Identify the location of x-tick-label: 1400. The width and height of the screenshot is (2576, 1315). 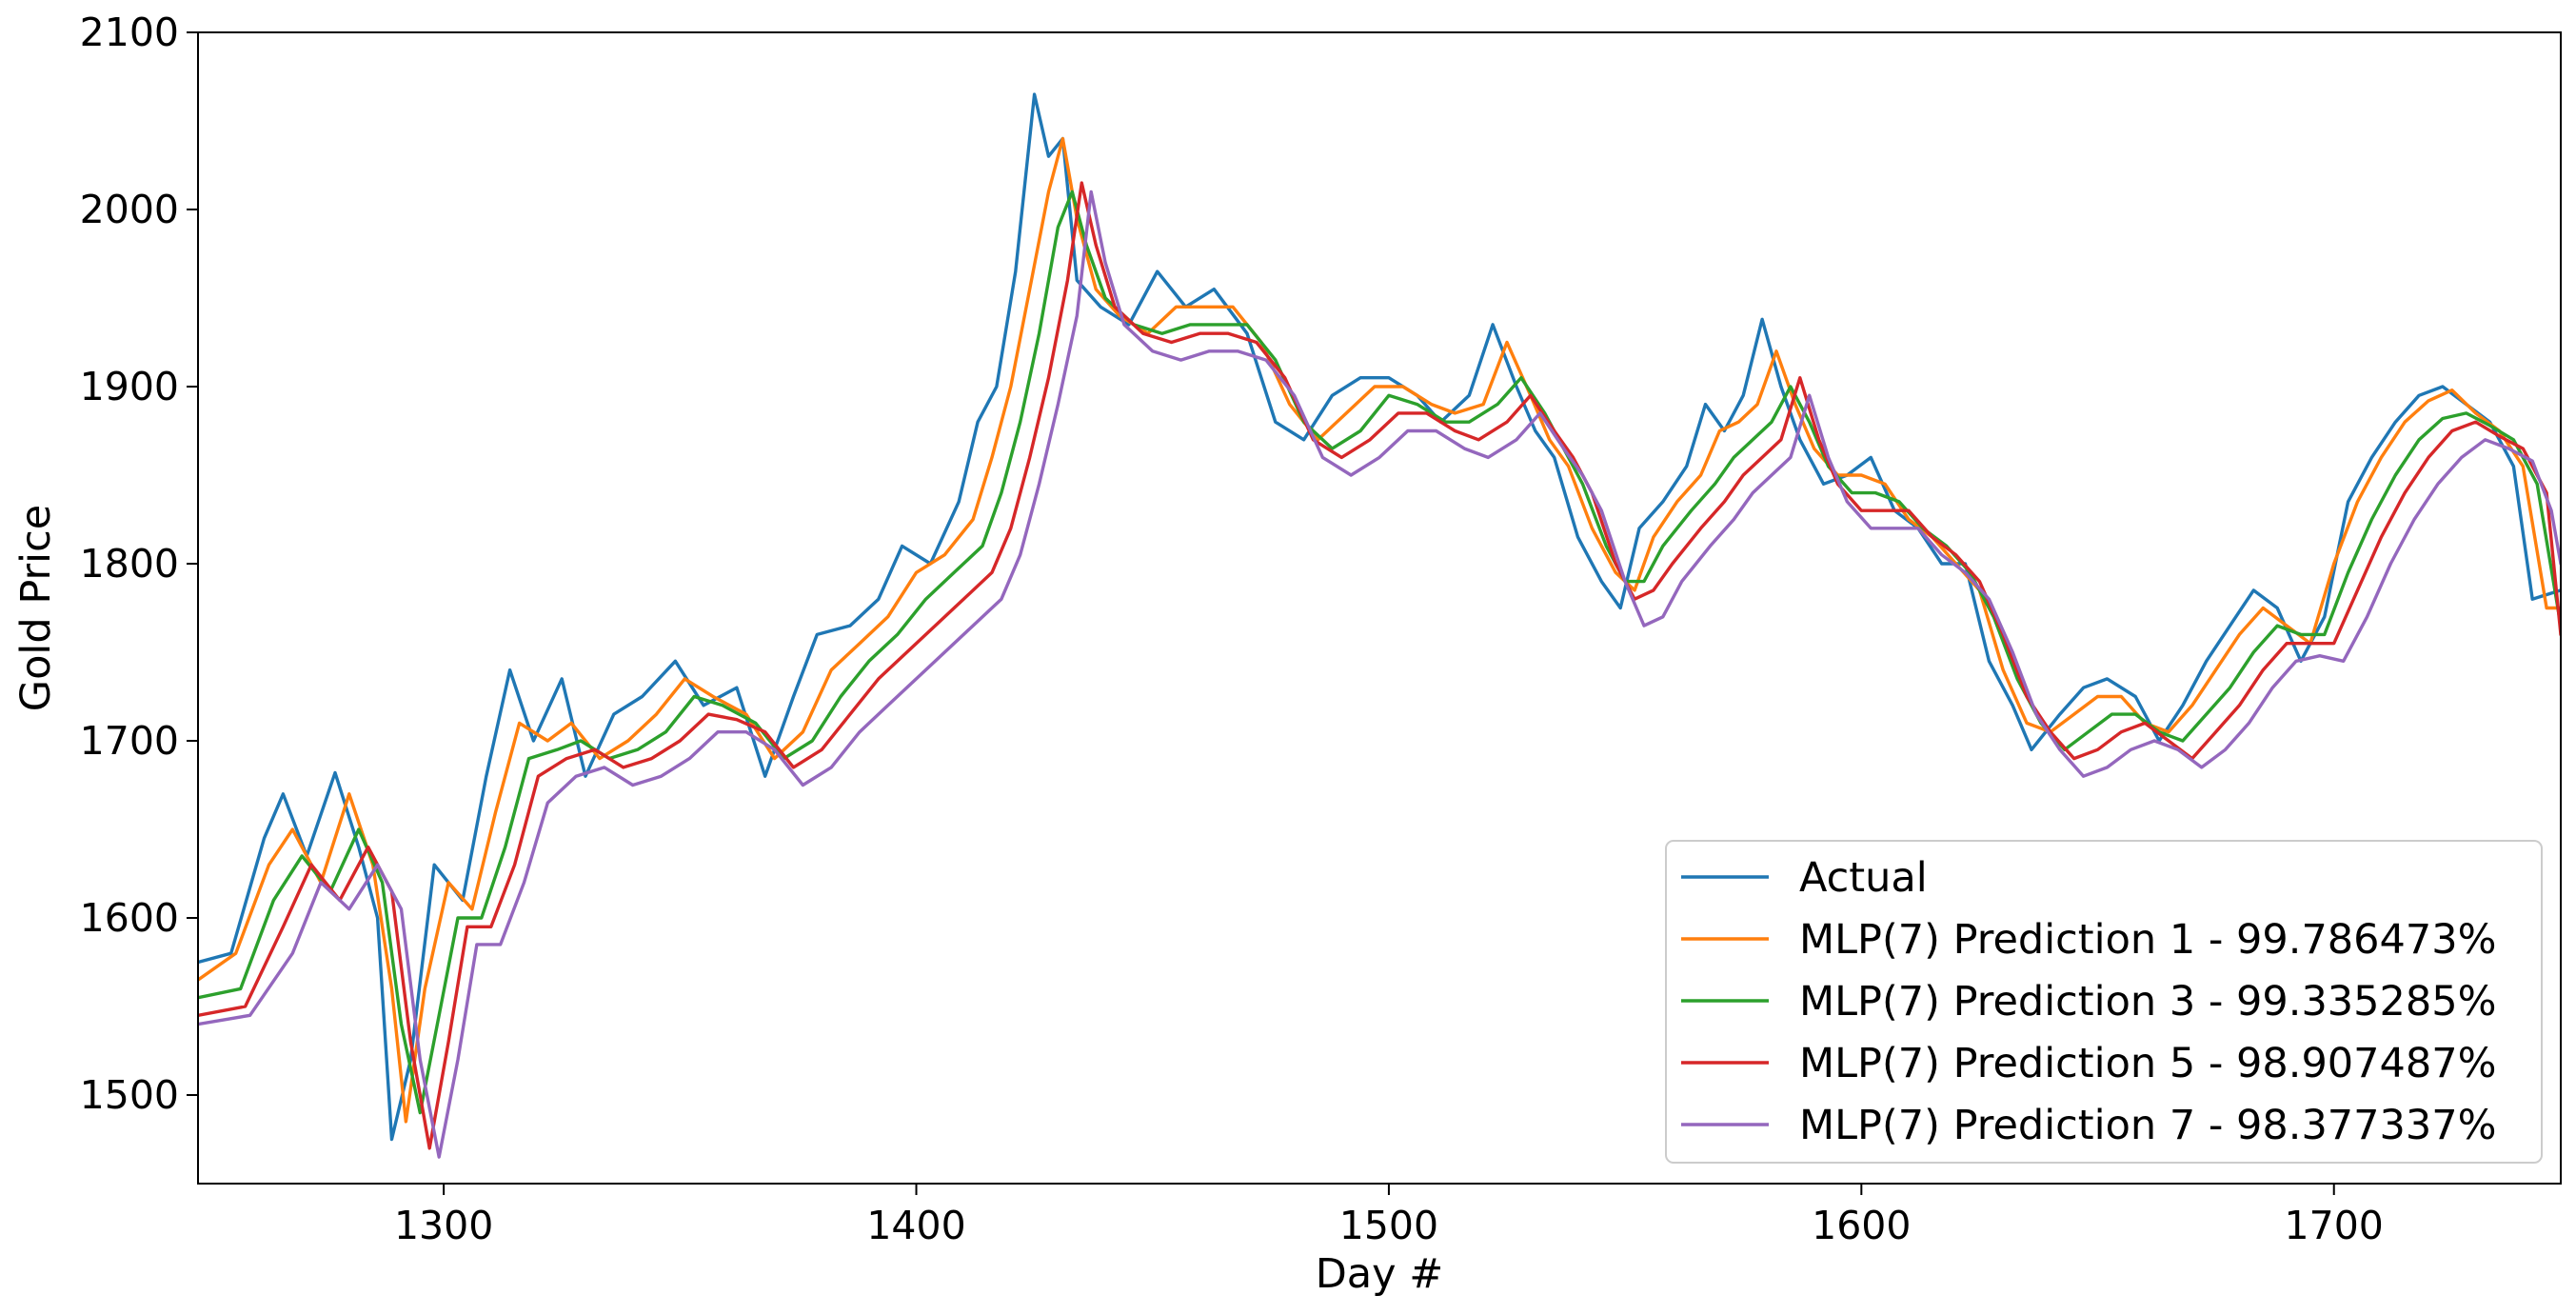
(915, 1225).